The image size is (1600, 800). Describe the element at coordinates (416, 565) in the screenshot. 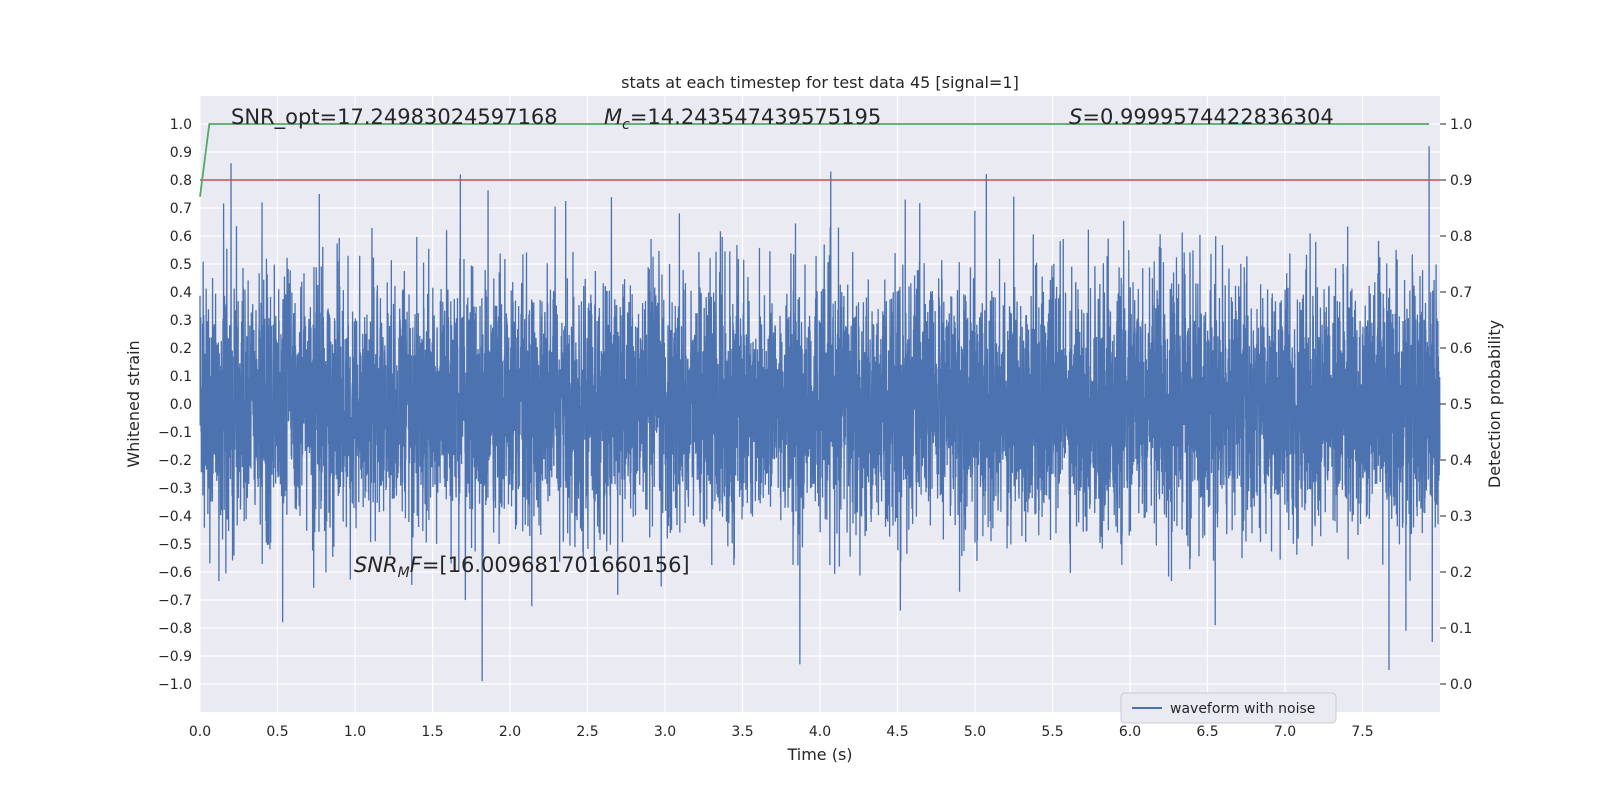

I see `snr-mf-f: F` at that location.